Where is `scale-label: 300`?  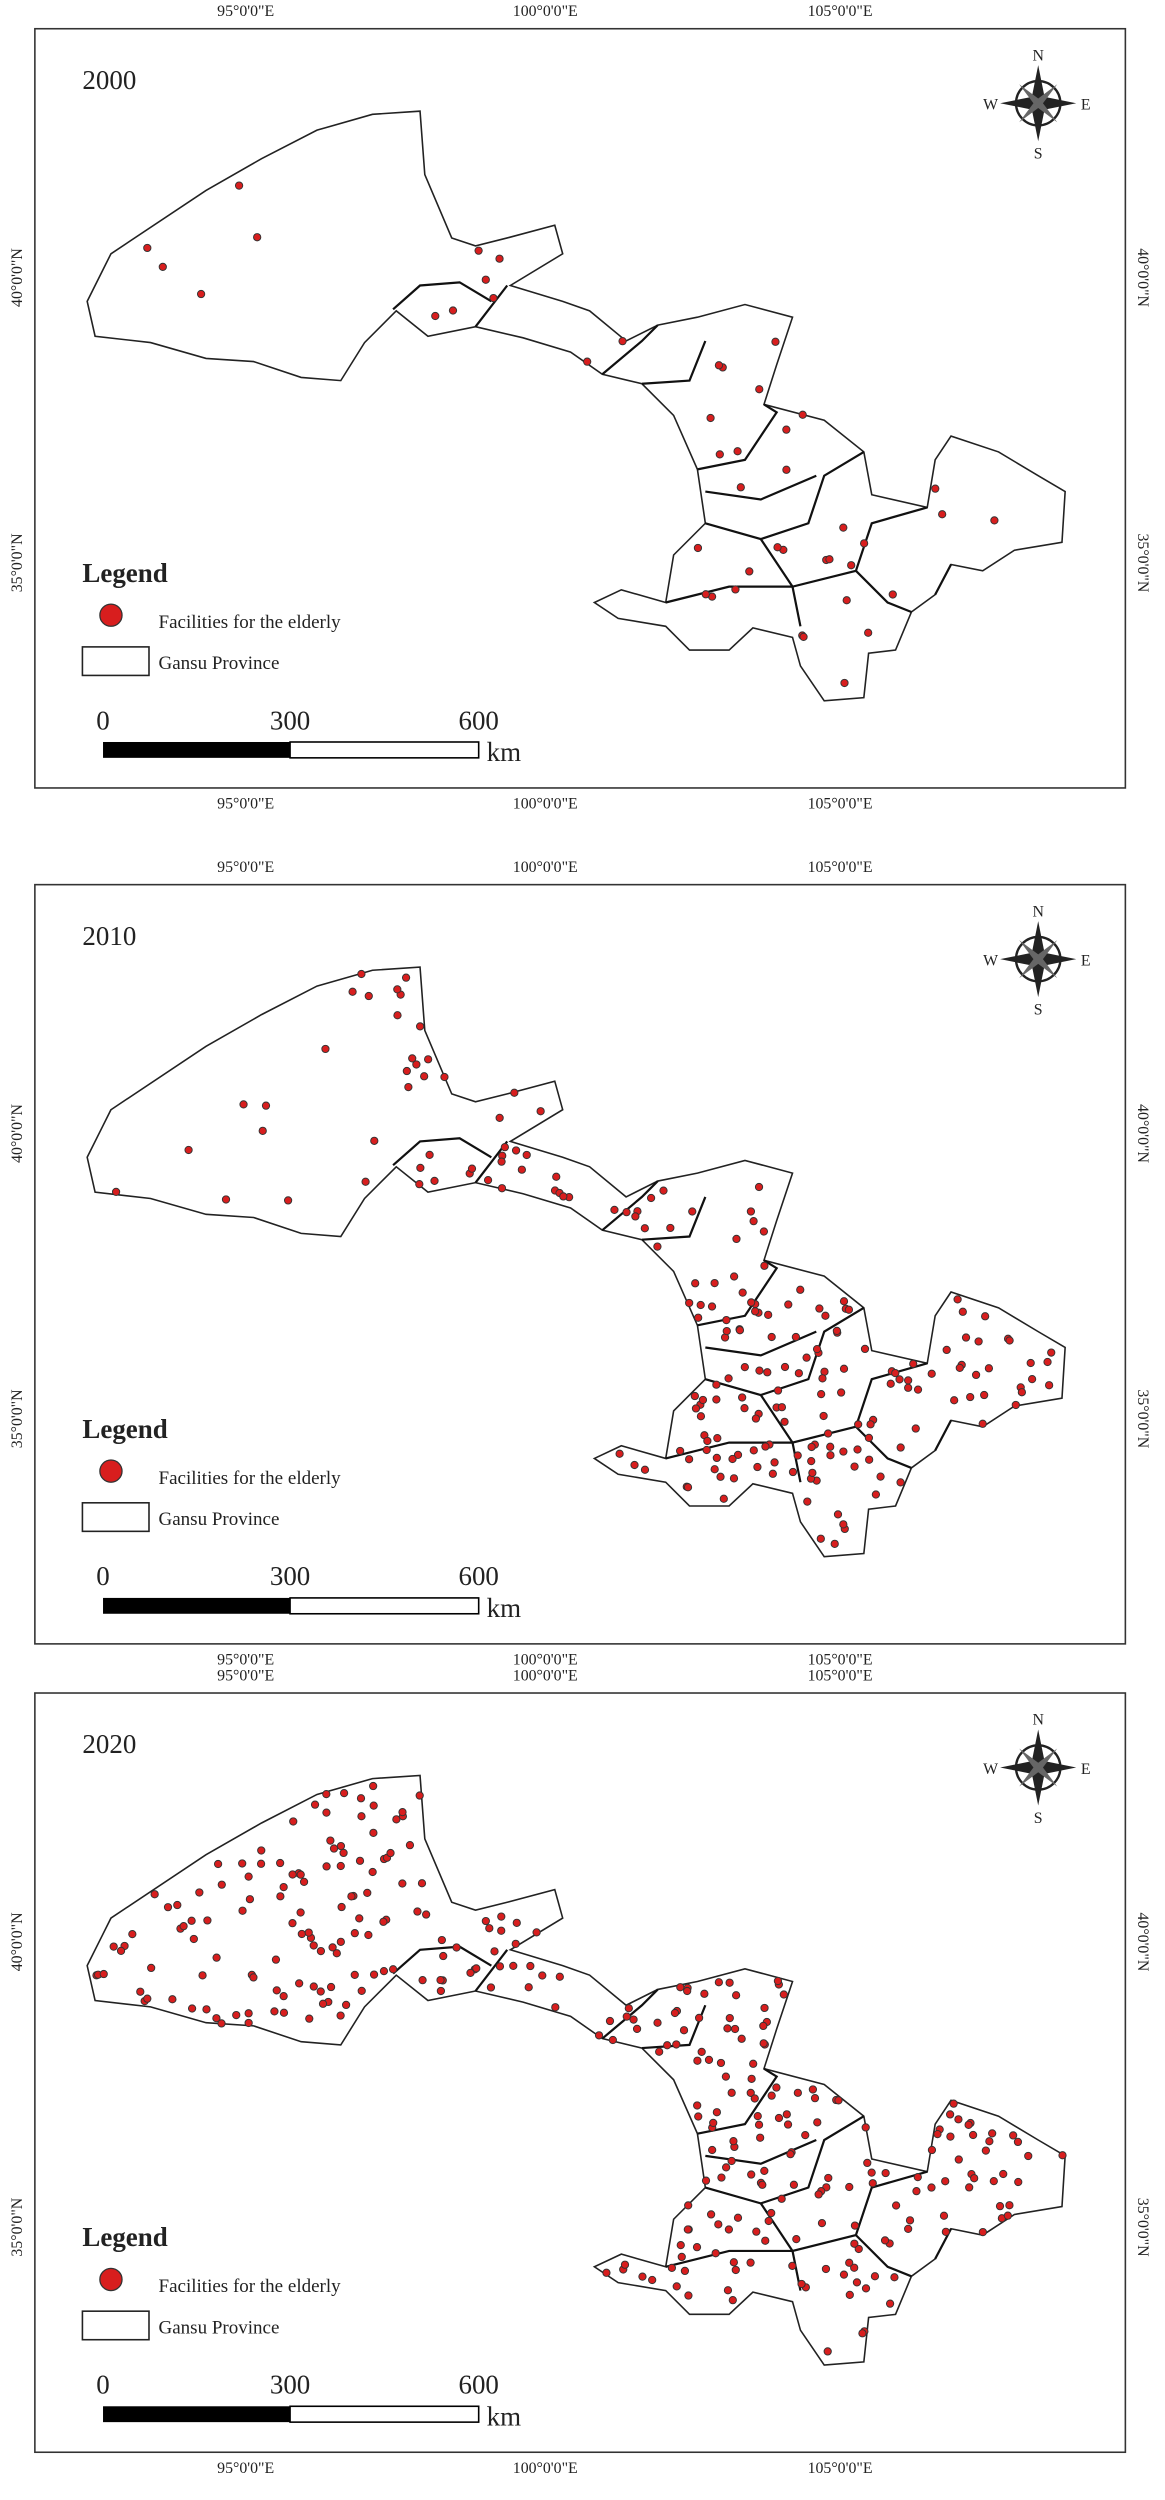
scale-label: 300 is located at coordinates (290, 720).